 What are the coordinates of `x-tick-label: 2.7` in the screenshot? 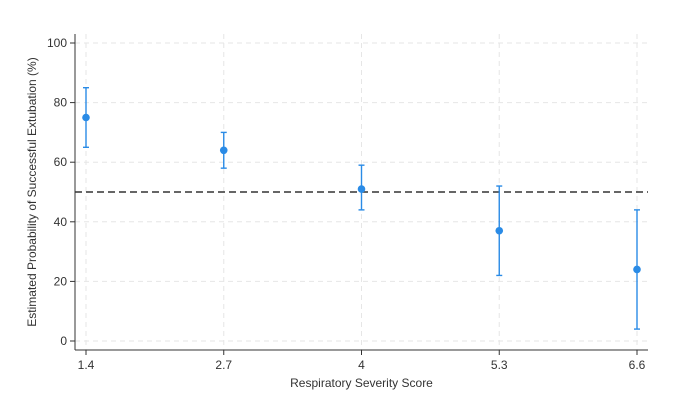 It's located at (223, 365).